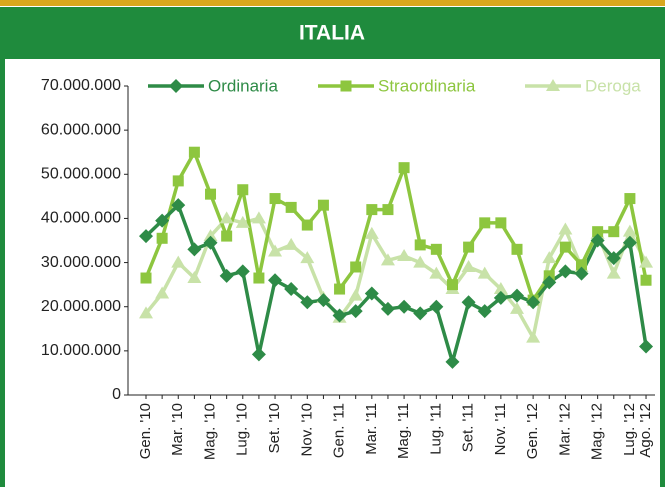 The width and height of the screenshot is (665, 487). I want to click on y-tick-label: 70.000.000, so click(81, 85).